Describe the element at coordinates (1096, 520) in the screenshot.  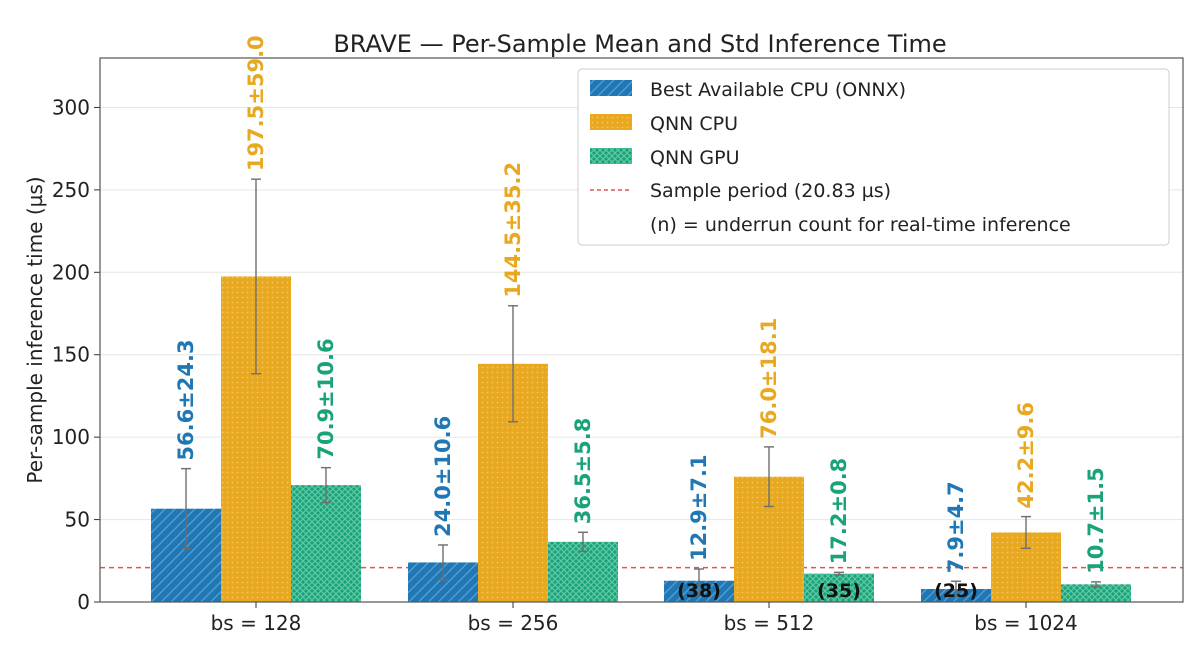
I see `bar-value-label: 10.7±1.5` at that location.